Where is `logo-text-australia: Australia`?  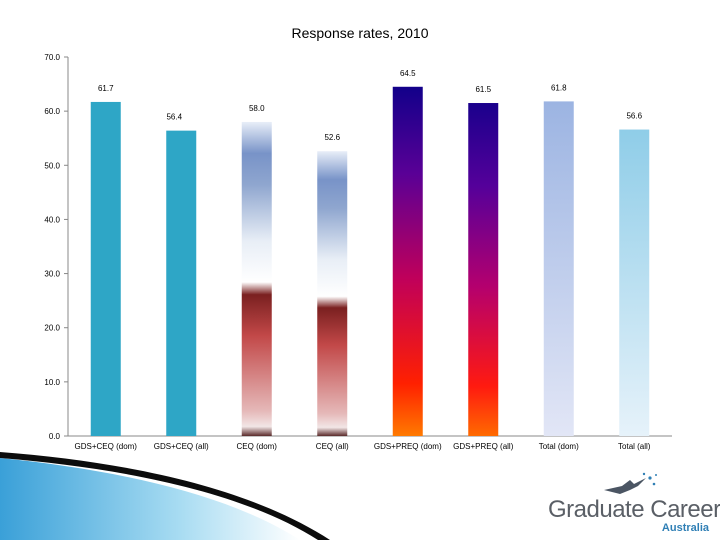
logo-text-australia: Australia is located at coordinates (685, 528).